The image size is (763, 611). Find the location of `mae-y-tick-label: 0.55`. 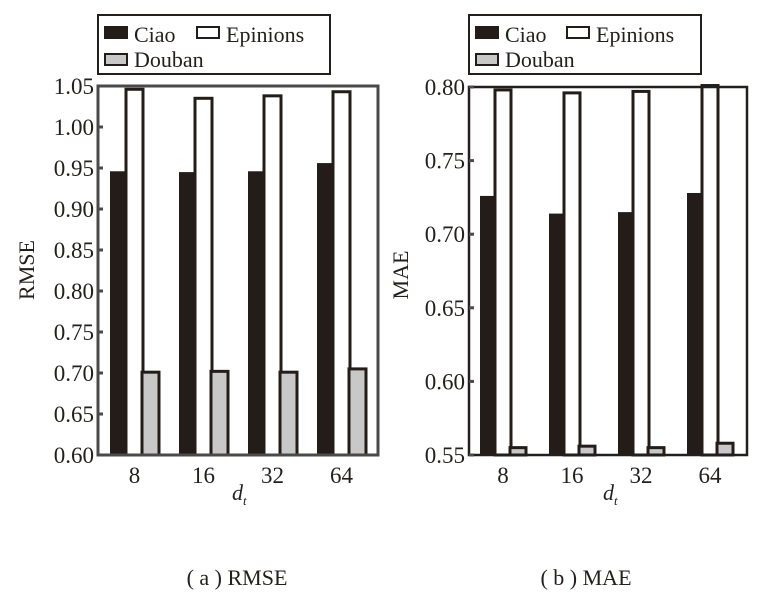

mae-y-tick-label: 0.55 is located at coordinates (445, 455).